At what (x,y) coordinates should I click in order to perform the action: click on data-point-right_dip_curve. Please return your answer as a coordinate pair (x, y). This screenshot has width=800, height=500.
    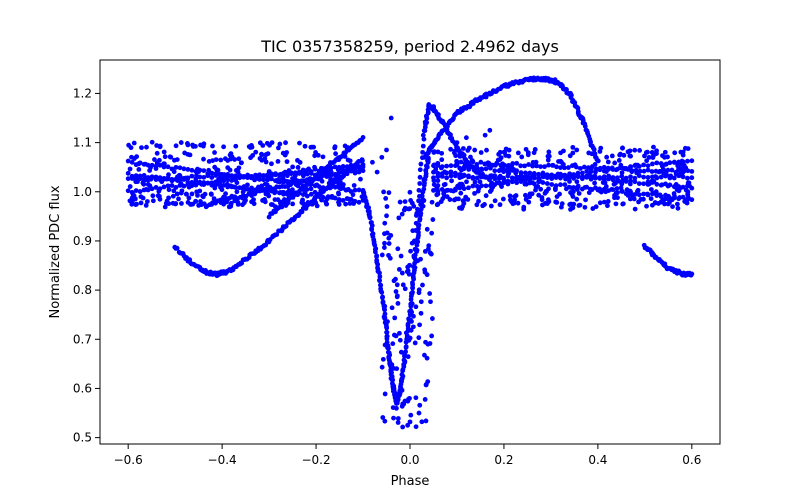
    Looking at the image, I should click on (692, 274).